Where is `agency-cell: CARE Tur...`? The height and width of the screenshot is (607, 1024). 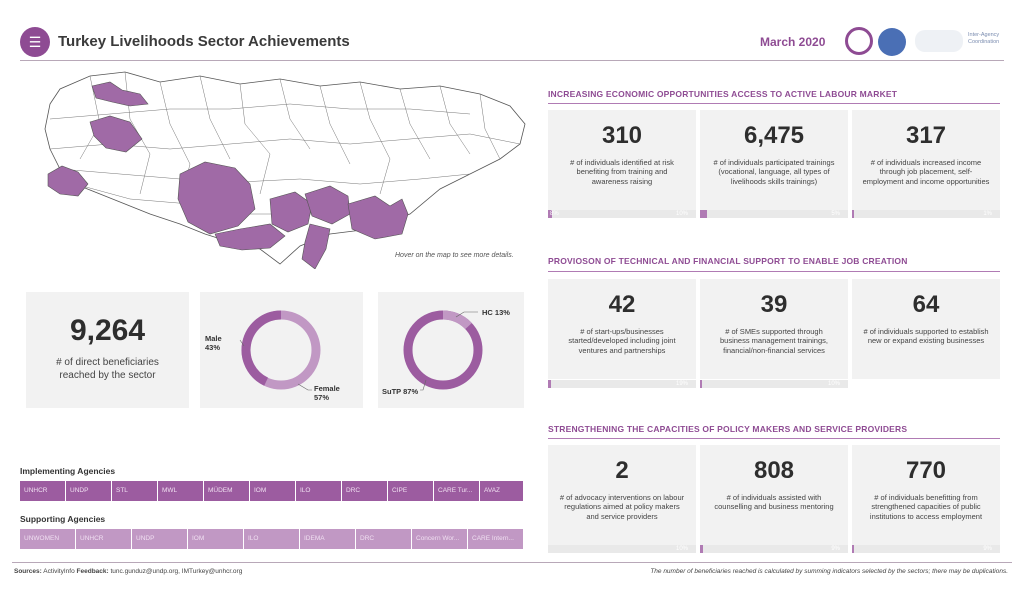 agency-cell: CARE Tur... is located at coordinates (457, 491).